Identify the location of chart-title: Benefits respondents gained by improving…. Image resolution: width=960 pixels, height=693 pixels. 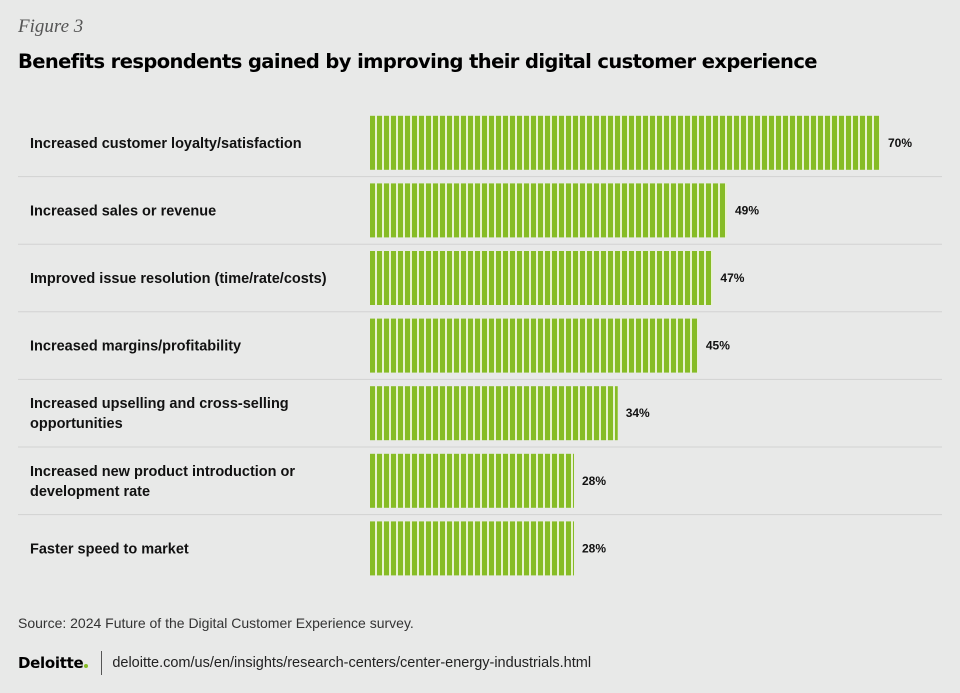
(418, 61).